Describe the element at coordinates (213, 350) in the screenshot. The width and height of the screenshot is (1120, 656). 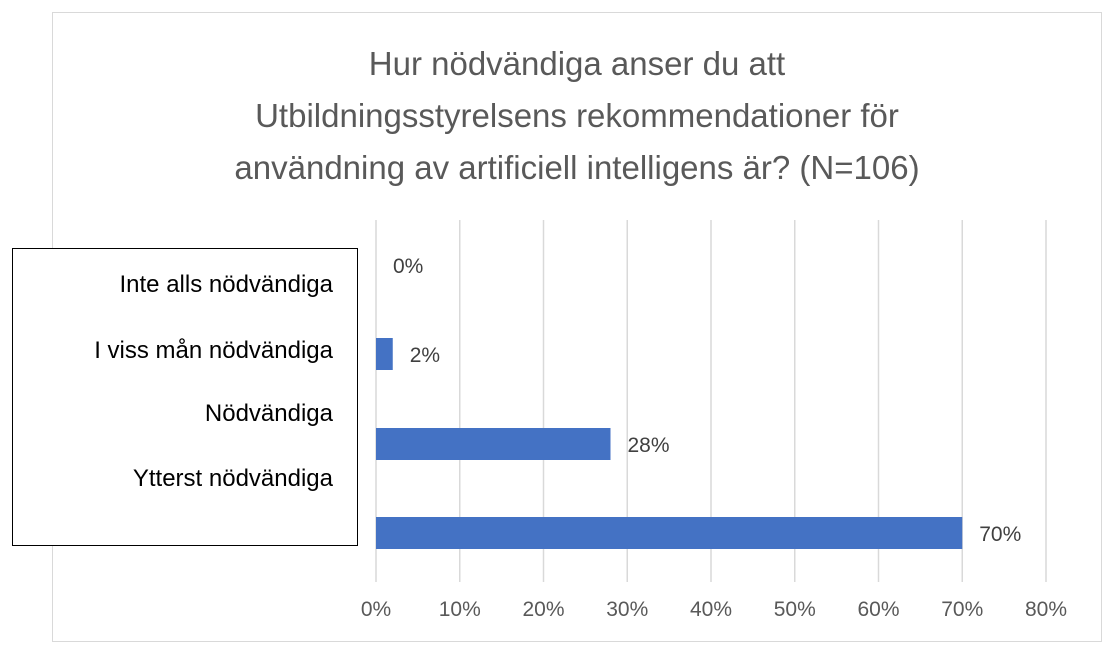
I see `category-label-i-viss-man: I viss mån nödvändiga` at that location.